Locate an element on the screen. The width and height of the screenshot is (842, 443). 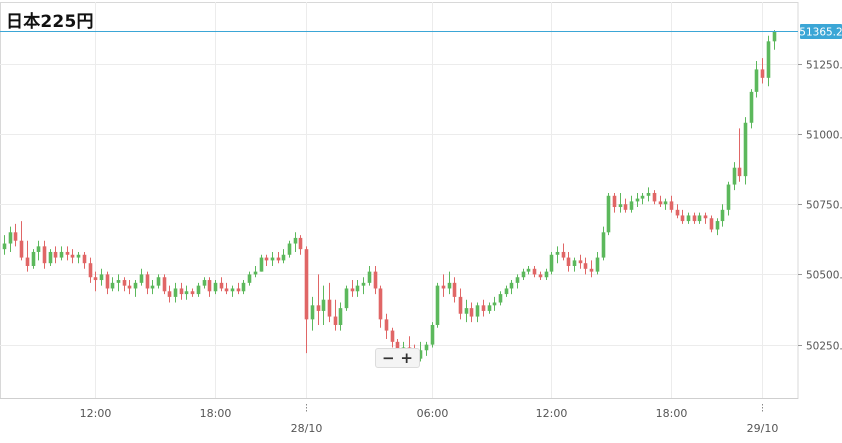
zoom-out-button: − is located at coordinates (388, 358).